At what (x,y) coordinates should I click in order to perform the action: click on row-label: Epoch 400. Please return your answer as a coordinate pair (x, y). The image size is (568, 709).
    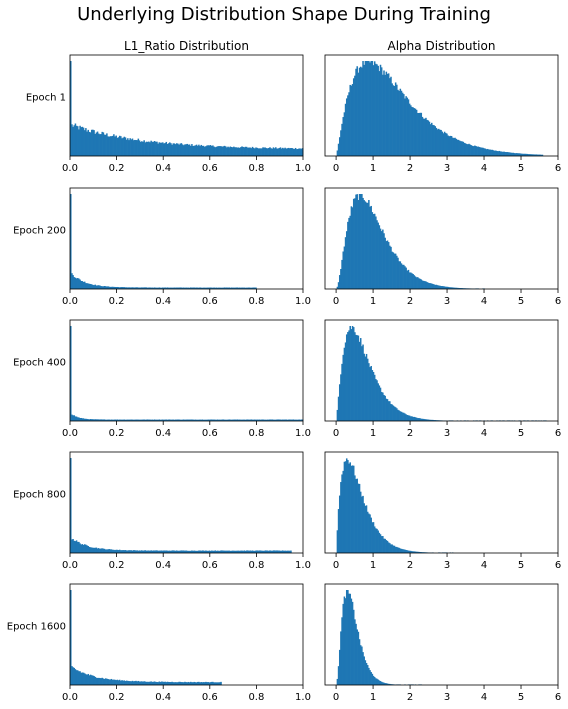
    Looking at the image, I should click on (39, 362).